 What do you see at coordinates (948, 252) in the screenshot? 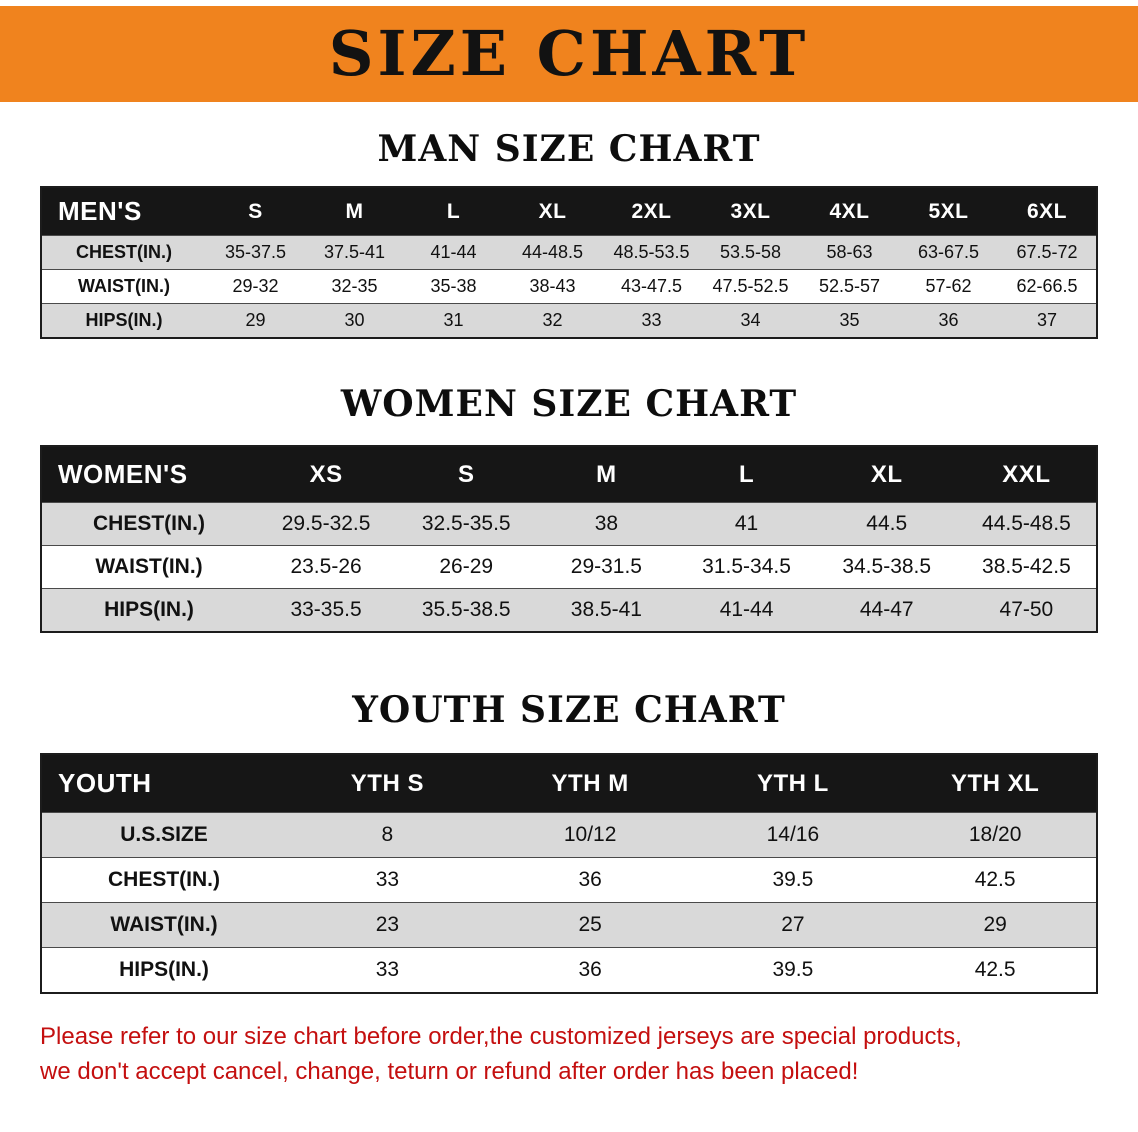
I see `size-value: 63-67.5` at bounding box center [948, 252].